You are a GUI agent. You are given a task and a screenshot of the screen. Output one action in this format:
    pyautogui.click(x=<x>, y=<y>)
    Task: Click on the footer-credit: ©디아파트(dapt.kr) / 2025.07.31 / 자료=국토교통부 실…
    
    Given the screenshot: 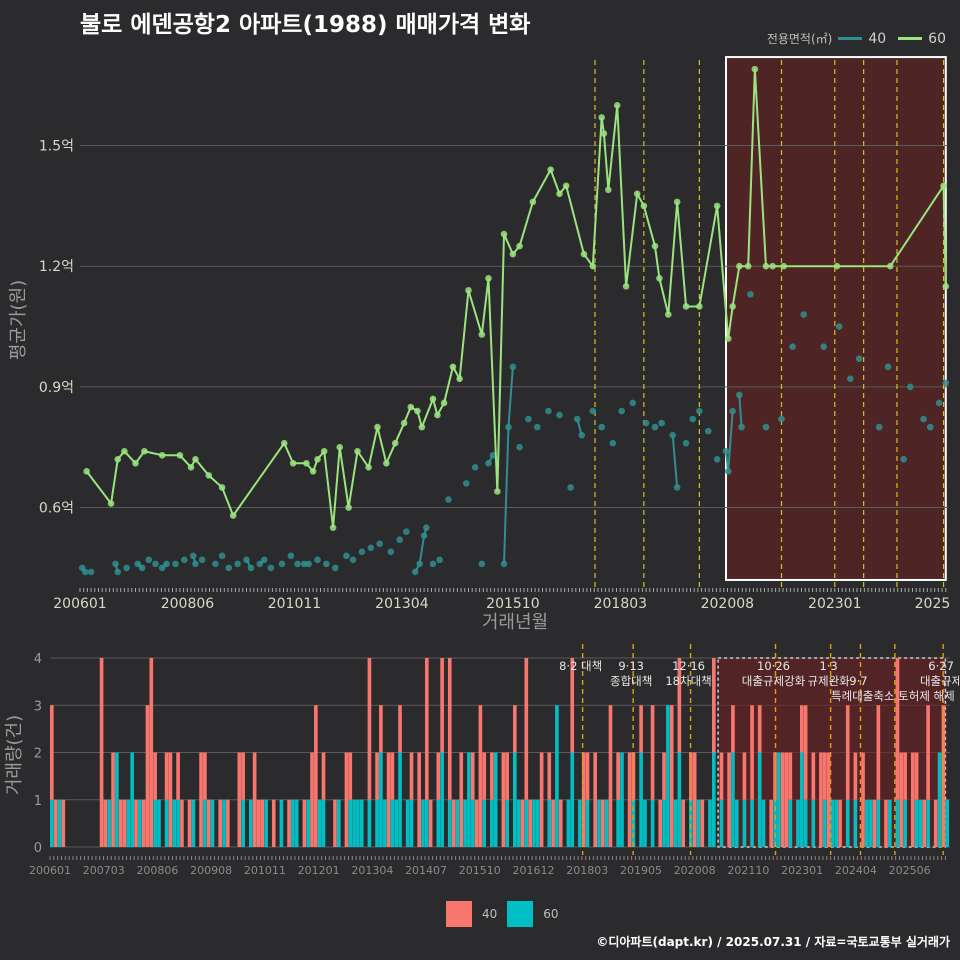 What is the action you would take?
    pyautogui.click(x=773, y=942)
    